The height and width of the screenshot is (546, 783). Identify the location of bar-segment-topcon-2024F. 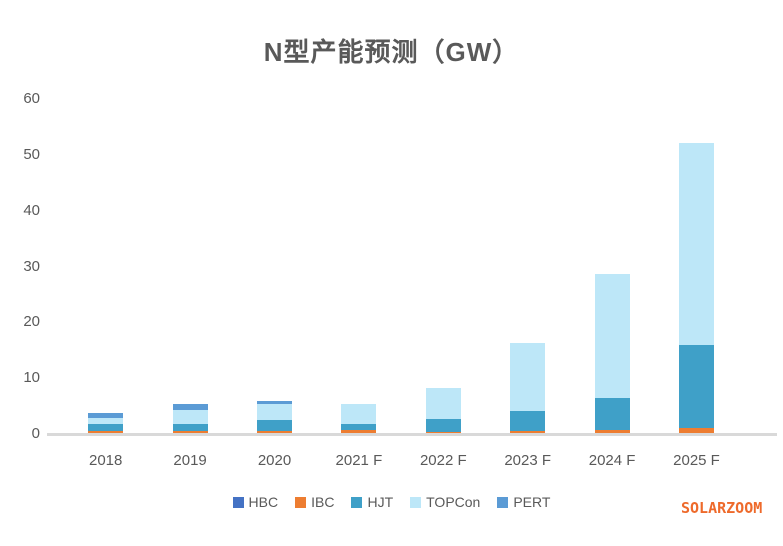
(612, 335).